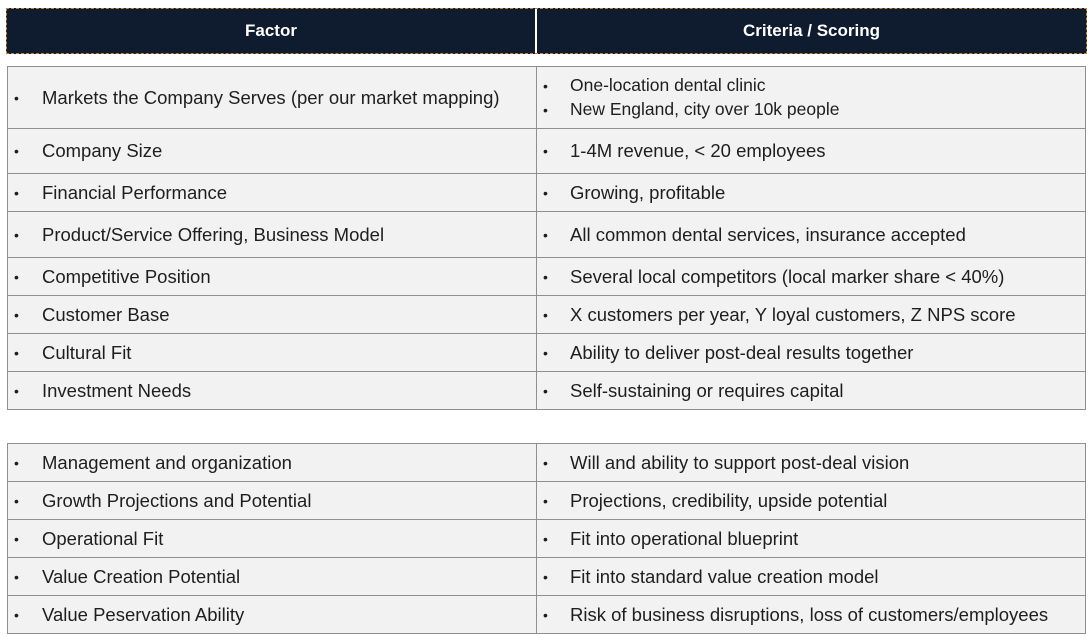  Describe the element at coordinates (705, 109) in the screenshot. I see `criteria-text: New England, city over 10k people` at that location.